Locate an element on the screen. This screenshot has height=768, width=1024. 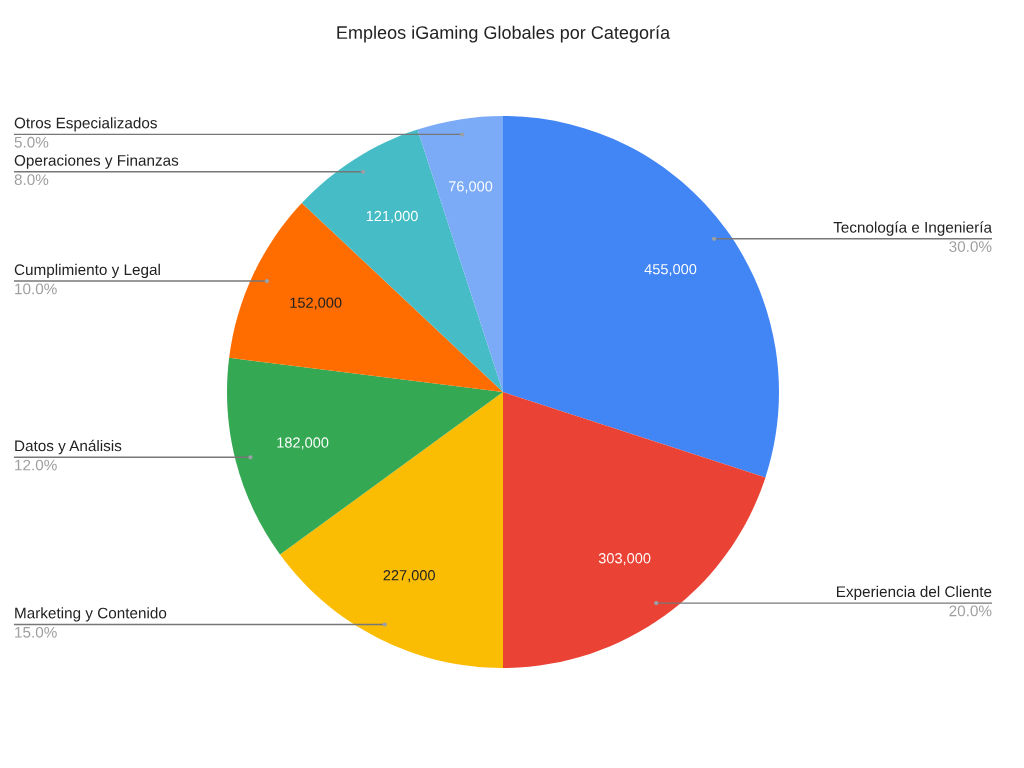
data-label: 182,000 is located at coordinates (303, 443).